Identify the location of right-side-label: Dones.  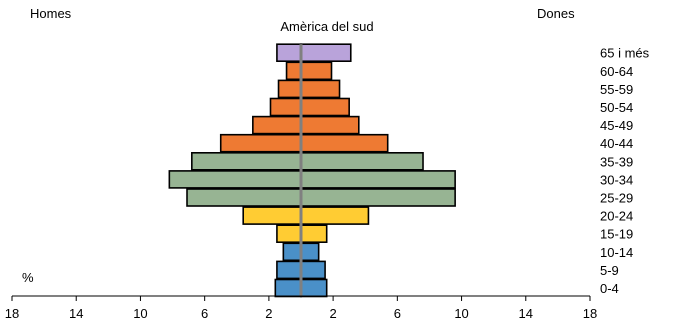
(556, 13).